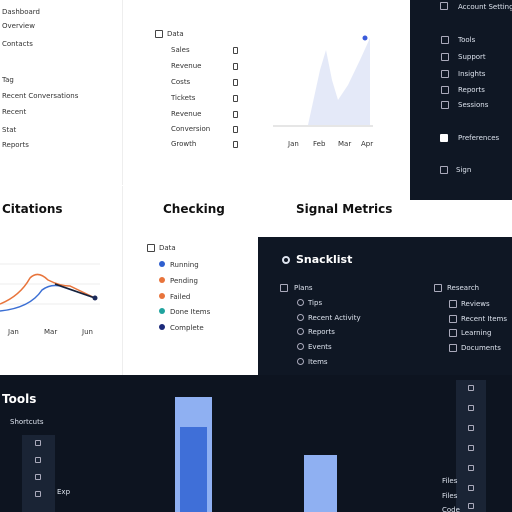 This screenshot has width=512, height=512. Describe the element at coordinates (324, 81) in the screenshot. I see `area` at that location.